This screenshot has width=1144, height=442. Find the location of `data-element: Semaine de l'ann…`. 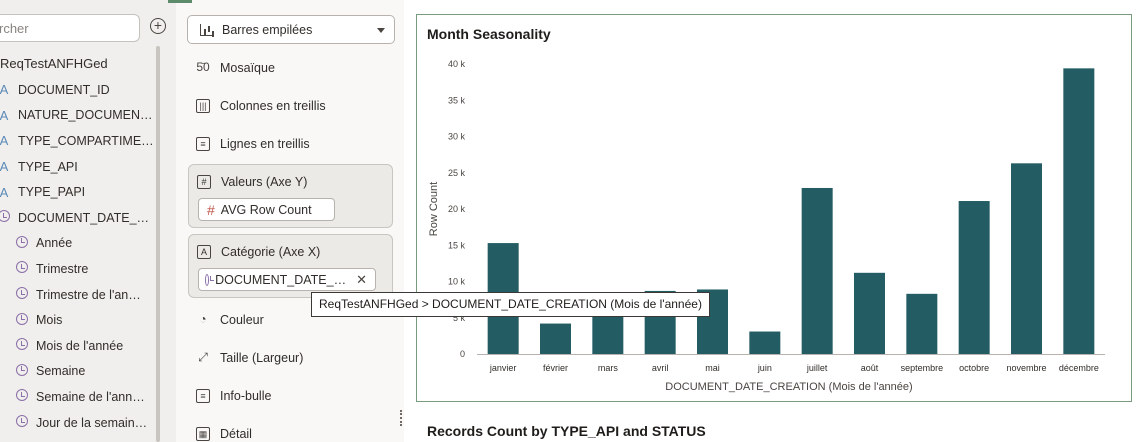

data-element: Semaine de l'ann… is located at coordinates (79, 397).